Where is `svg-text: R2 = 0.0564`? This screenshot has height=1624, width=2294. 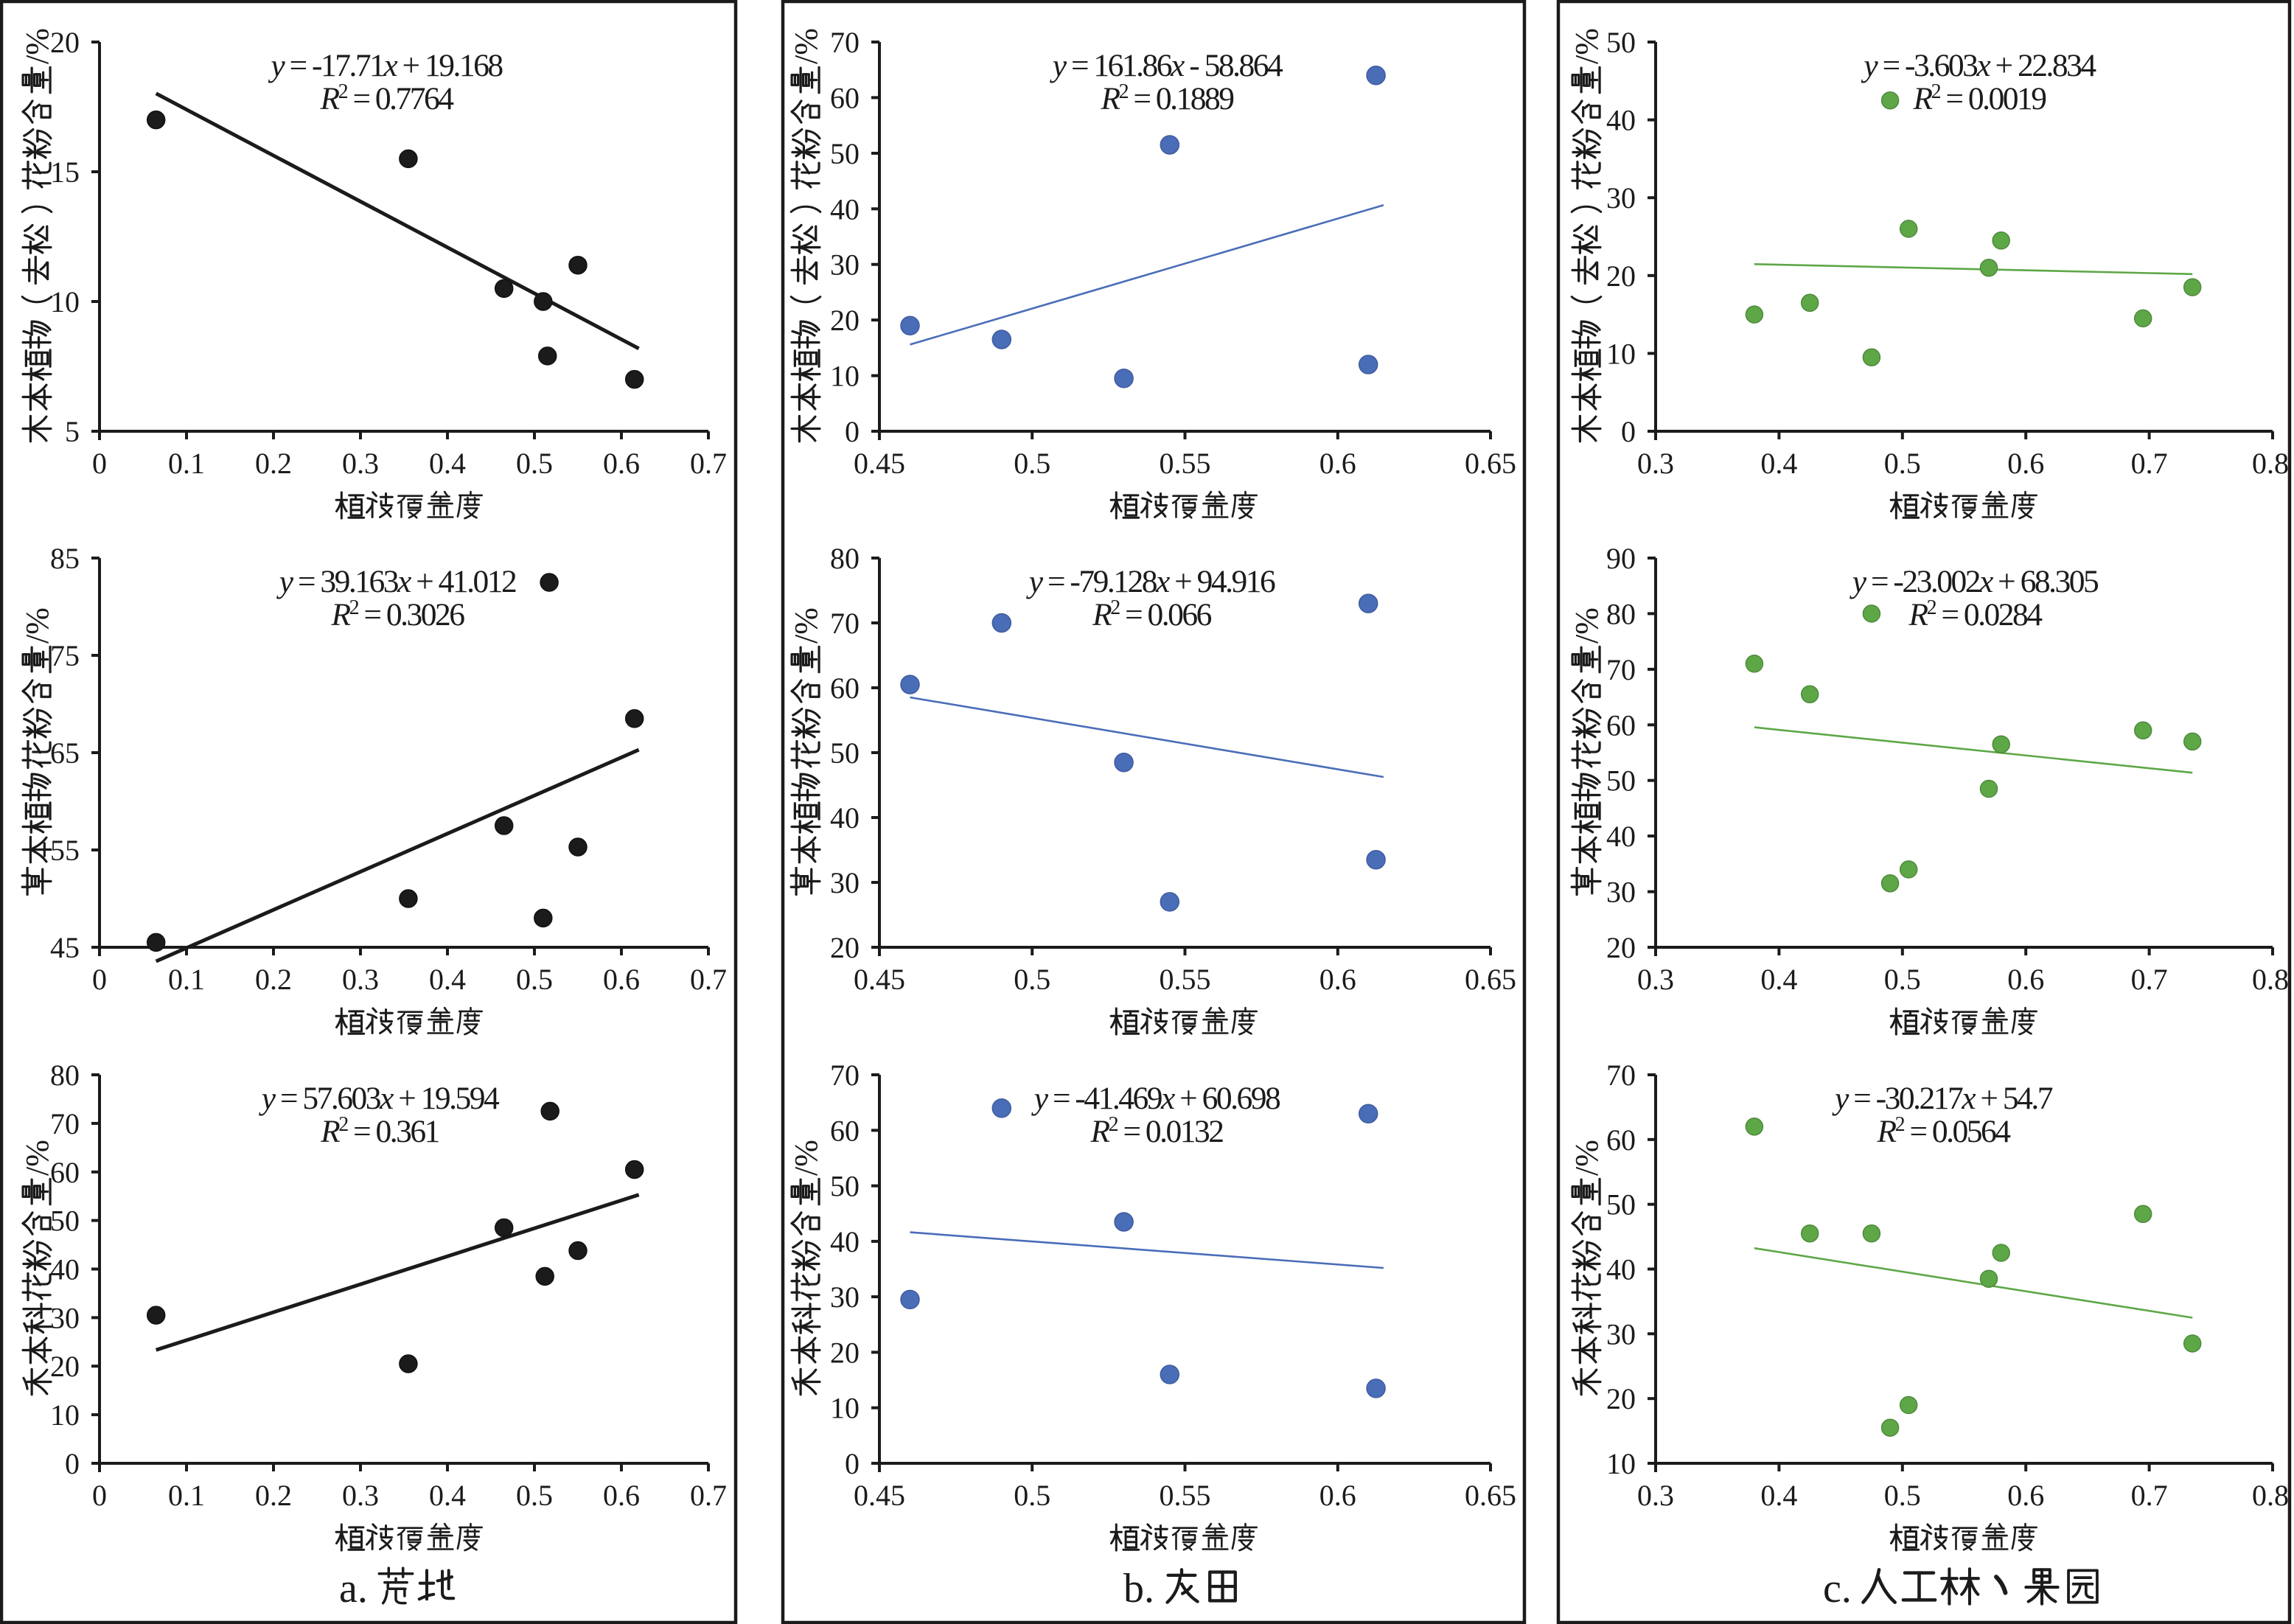 svg-text: R2 = 0.0564 is located at coordinates (1944, 1131).